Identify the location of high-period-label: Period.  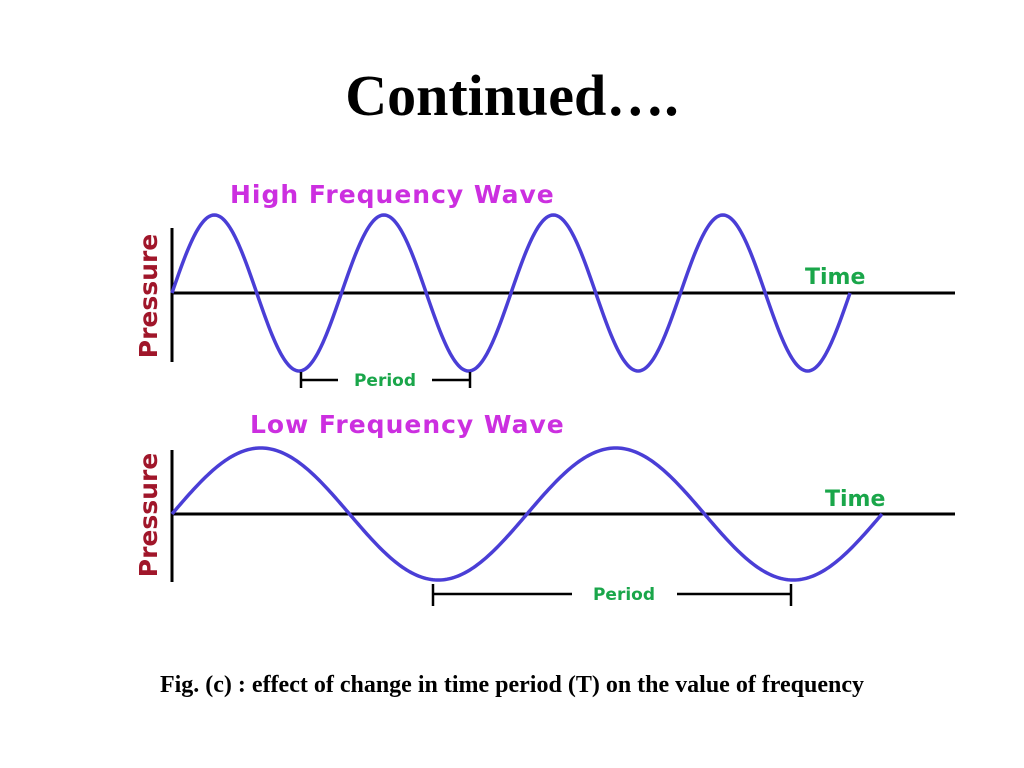
(385, 381).